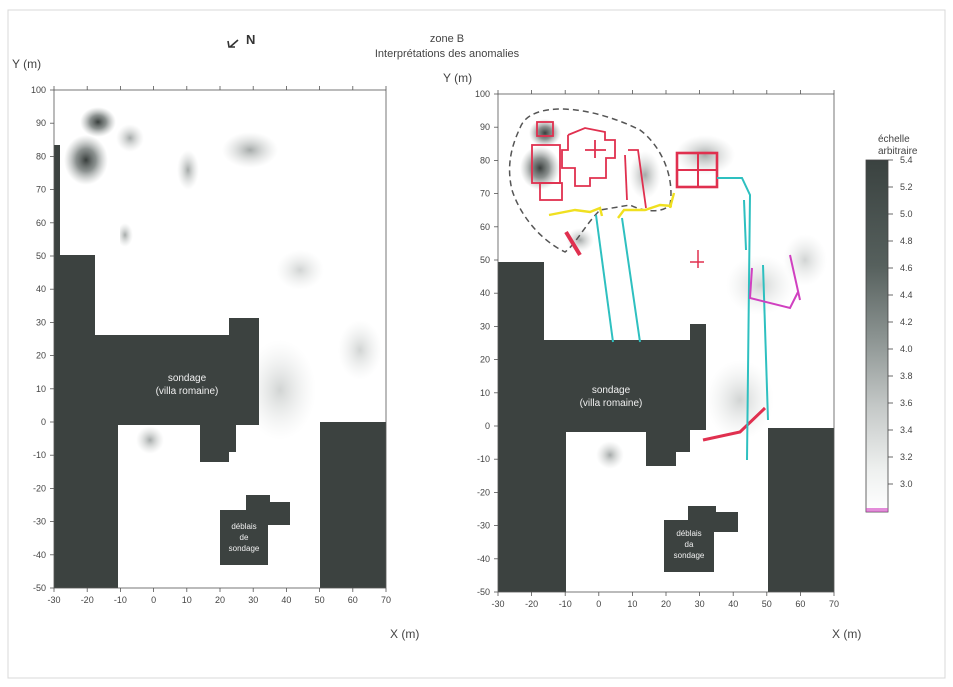 The width and height of the screenshot is (953, 687). What do you see at coordinates (483, 492) in the screenshot?
I see `right-y-tick-label: -20` at bounding box center [483, 492].